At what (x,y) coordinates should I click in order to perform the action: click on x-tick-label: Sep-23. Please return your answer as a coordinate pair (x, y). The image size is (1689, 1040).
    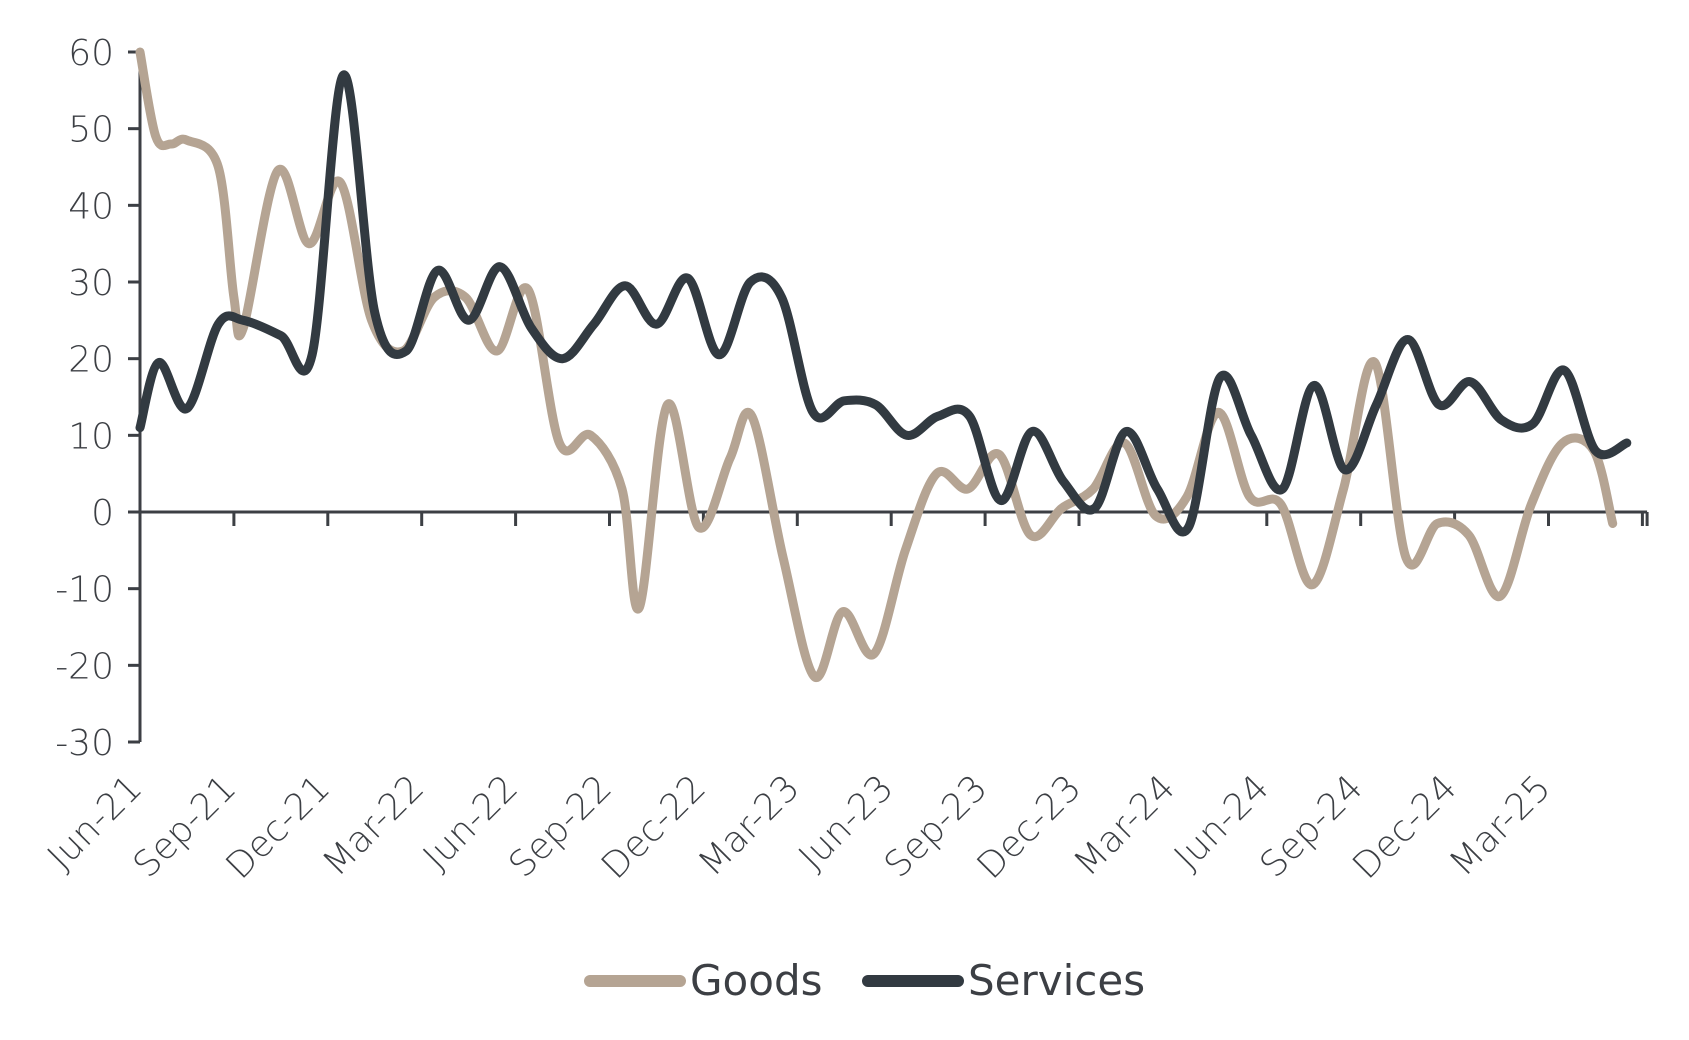
    Looking at the image, I should click on (936, 826).